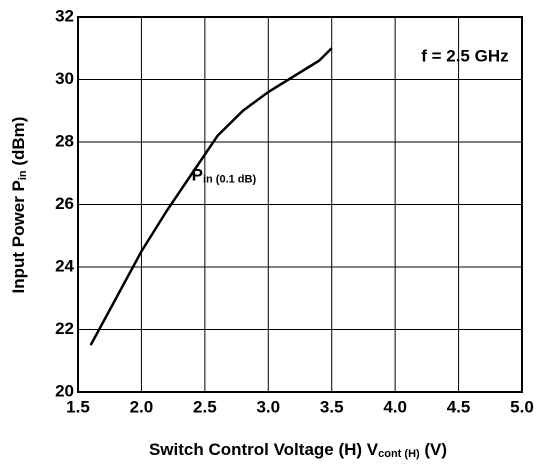  Describe the element at coordinates (522, 406) in the screenshot. I see `x-tick-label: 5.0` at that location.